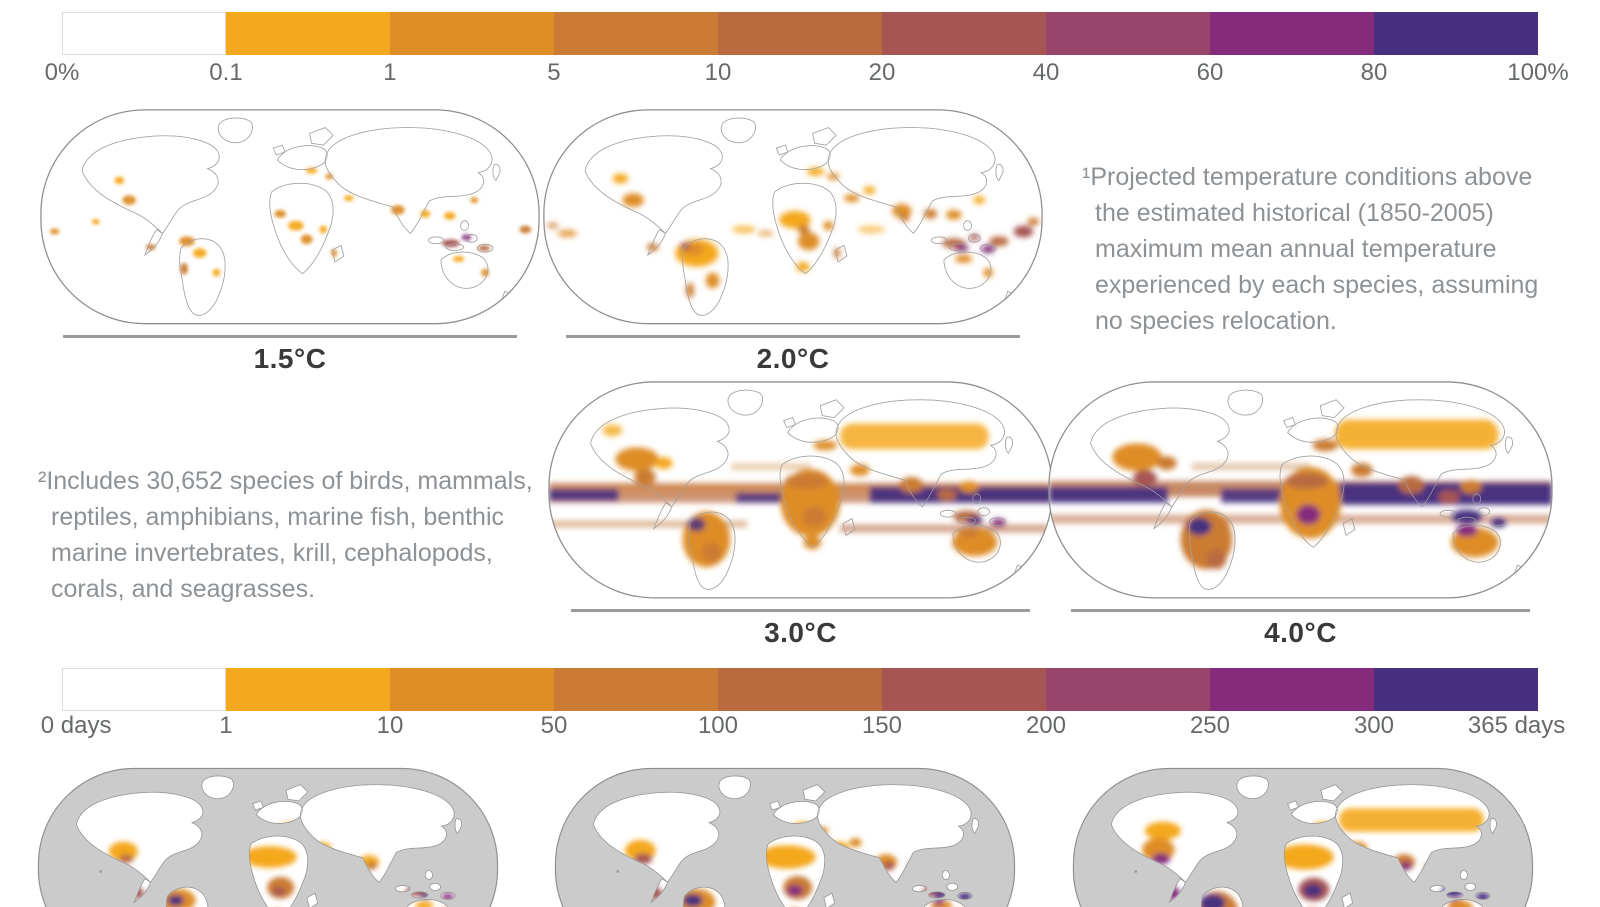 The width and height of the screenshot is (1600, 907). What do you see at coordinates (1046, 72) in the screenshot?
I see `tick-label: 40` at bounding box center [1046, 72].